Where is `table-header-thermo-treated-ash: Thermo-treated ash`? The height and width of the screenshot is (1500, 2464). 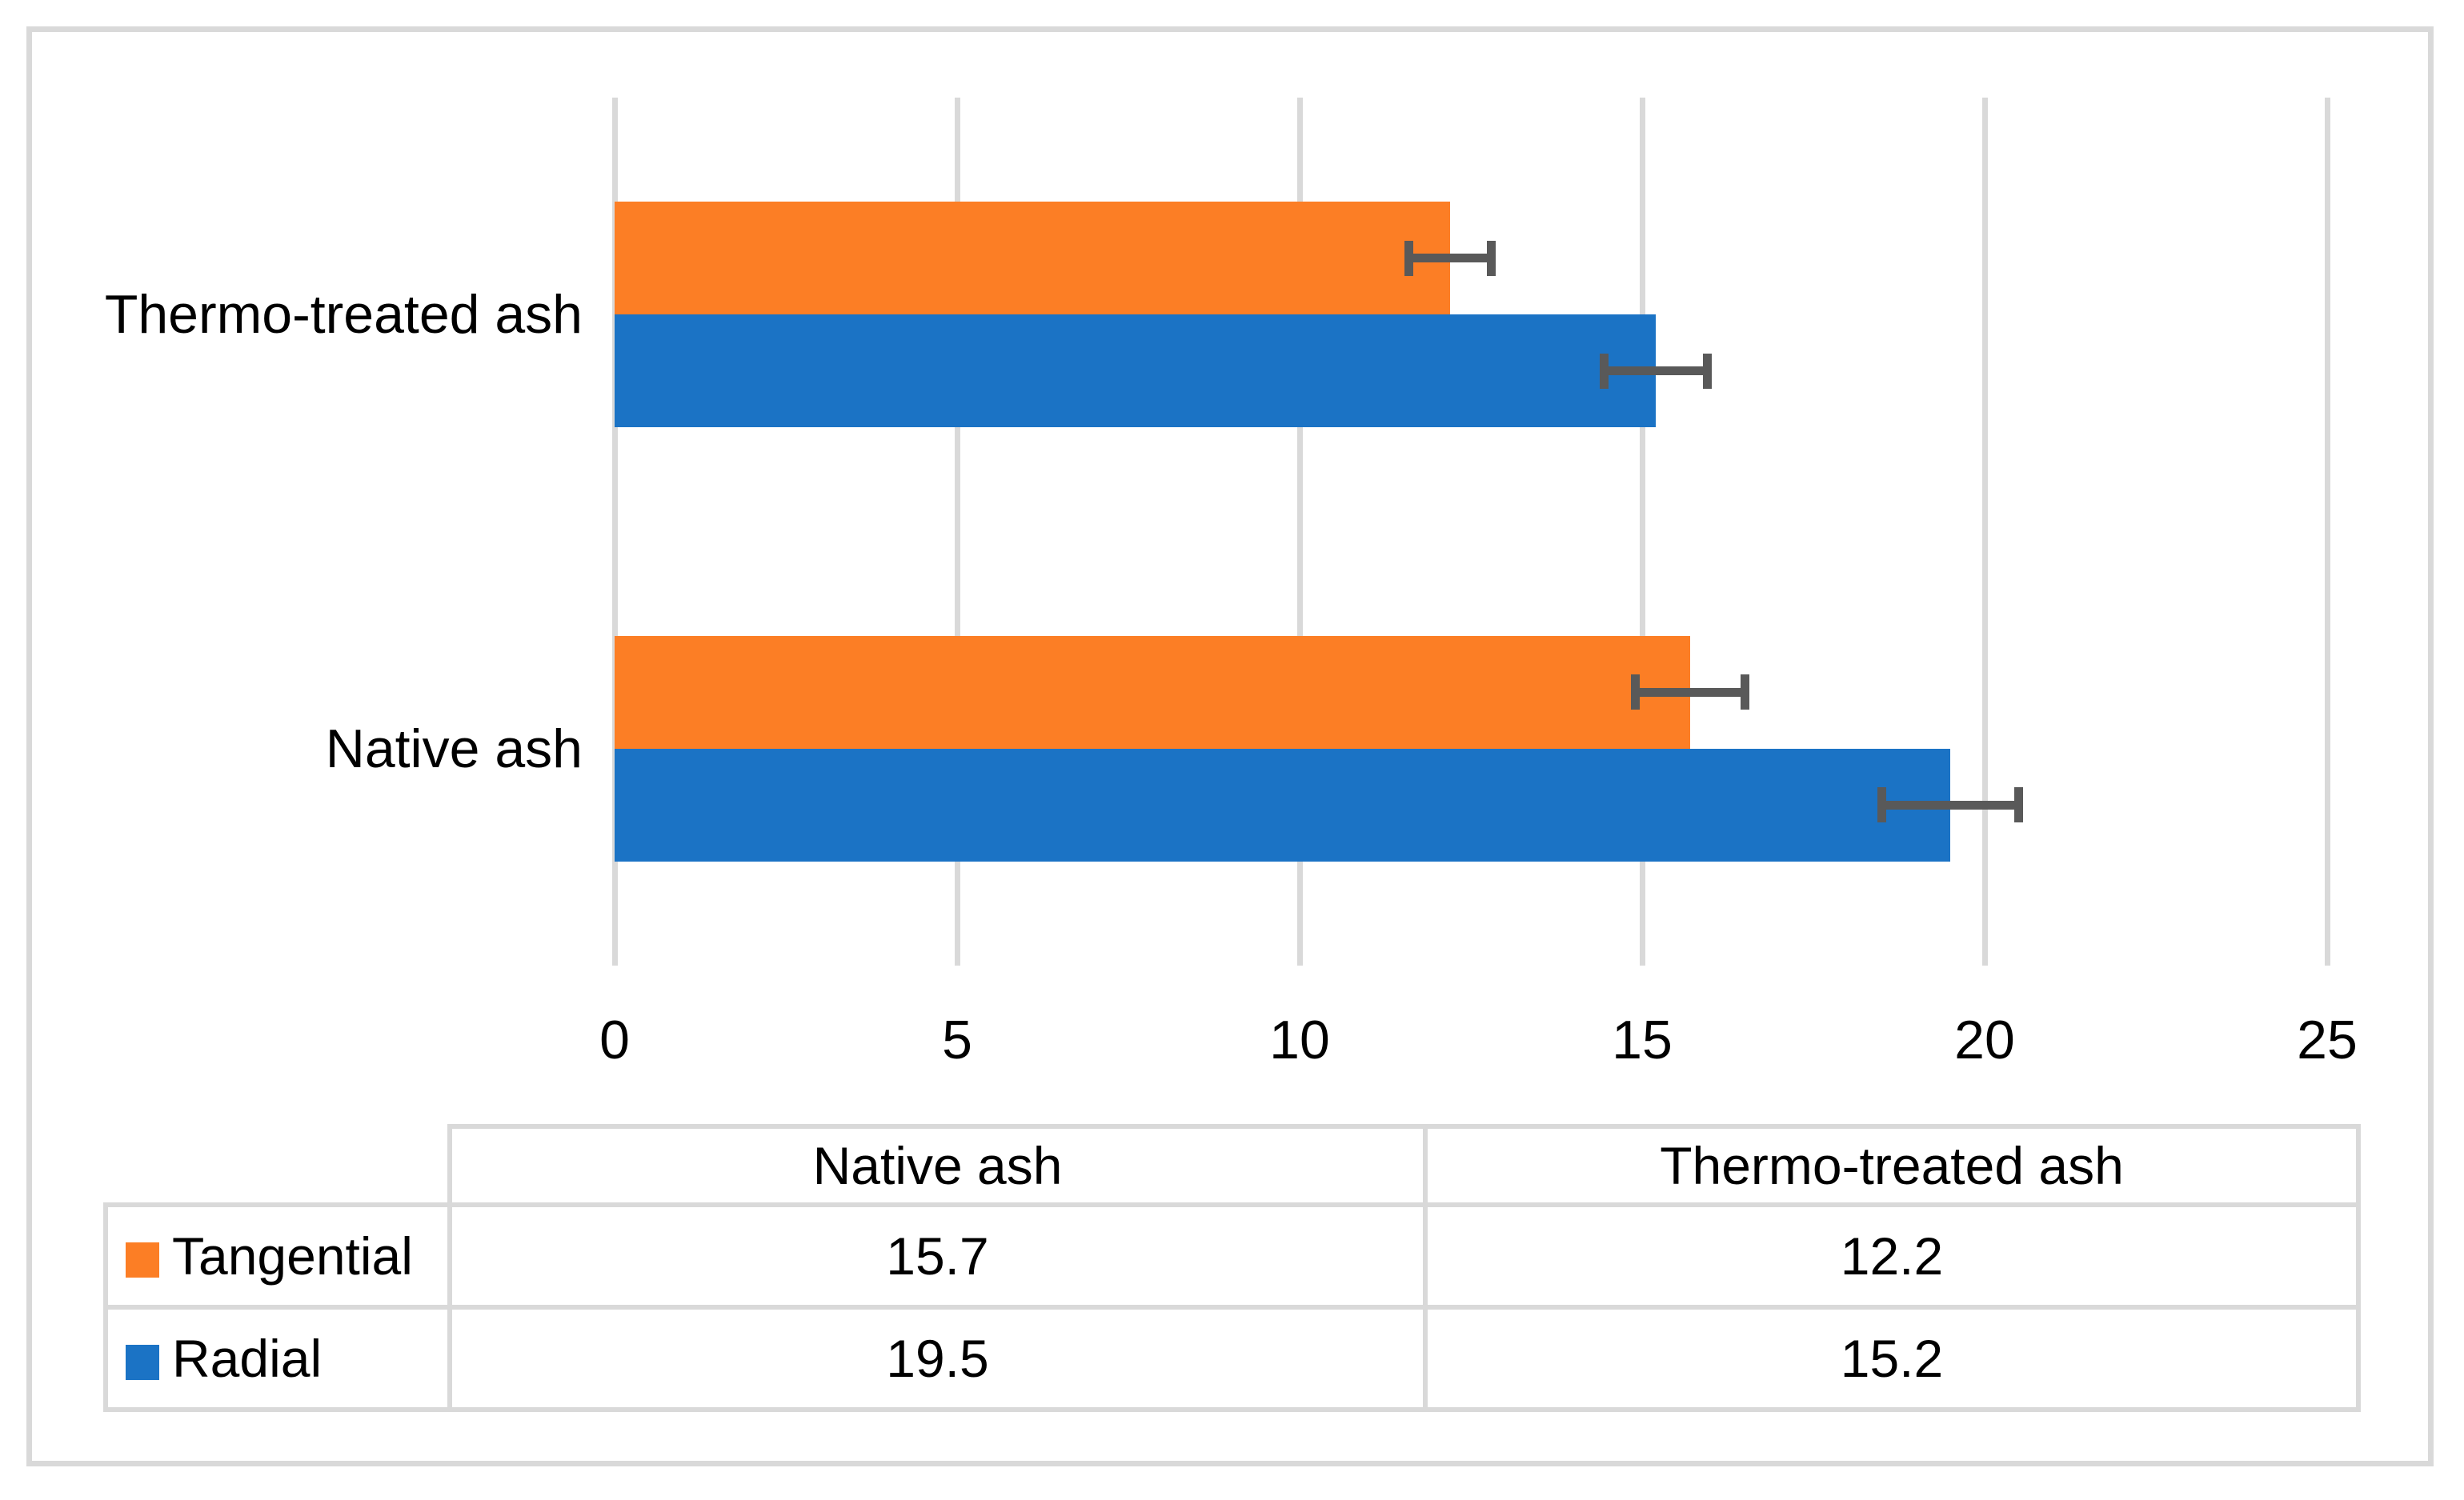 table-header-thermo-treated-ash: Thermo-treated ash is located at coordinates (1892, 1165).